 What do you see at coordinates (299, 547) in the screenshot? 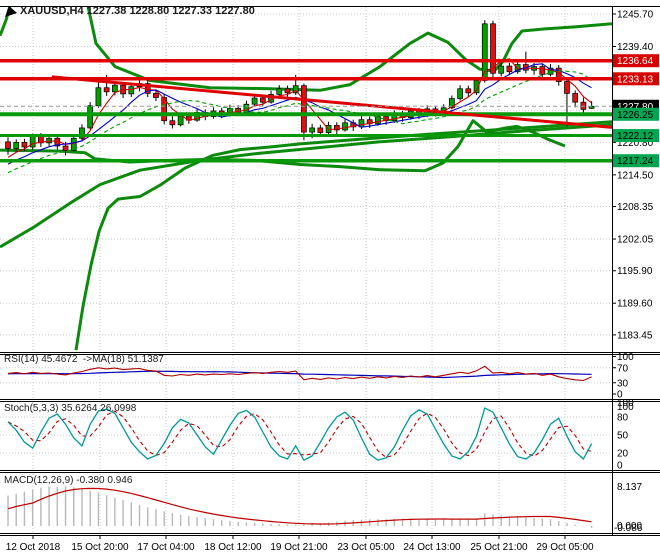
I see `time-axis-label: 19 Oct 21:00` at bounding box center [299, 547].